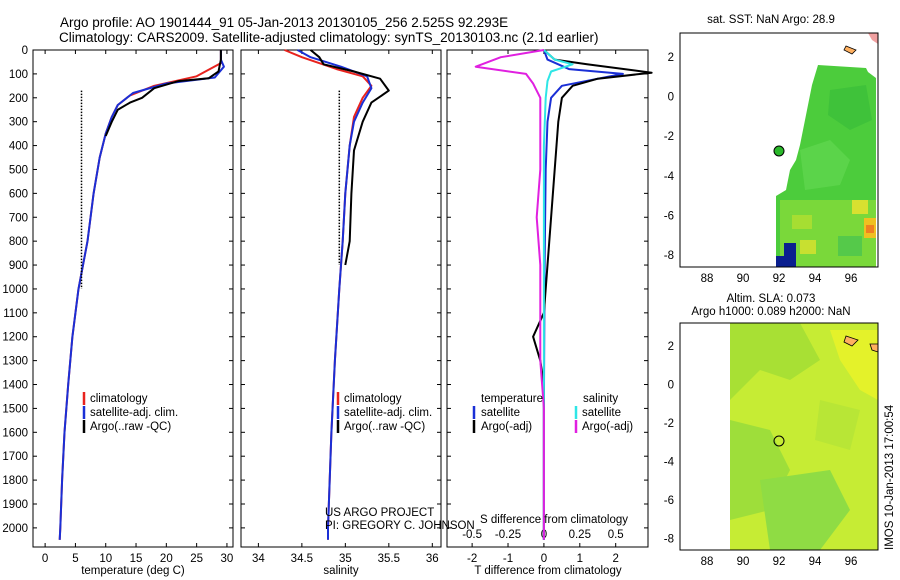 This screenshot has width=900, height=580. What do you see at coordinates (512, 399) in the screenshot?
I see `legend-title-temperature: temperature` at bounding box center [512, 399].